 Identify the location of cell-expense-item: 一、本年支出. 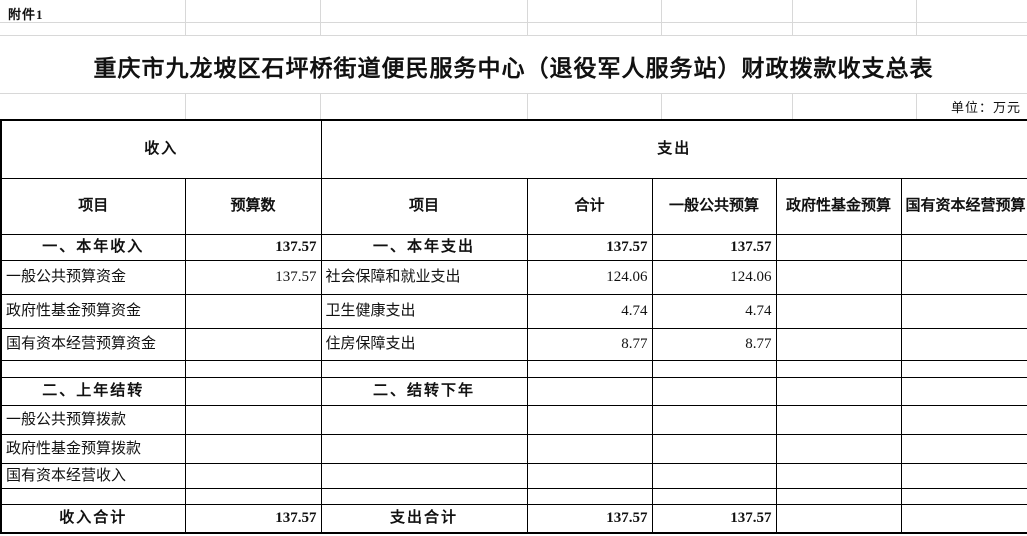
(424, 247).